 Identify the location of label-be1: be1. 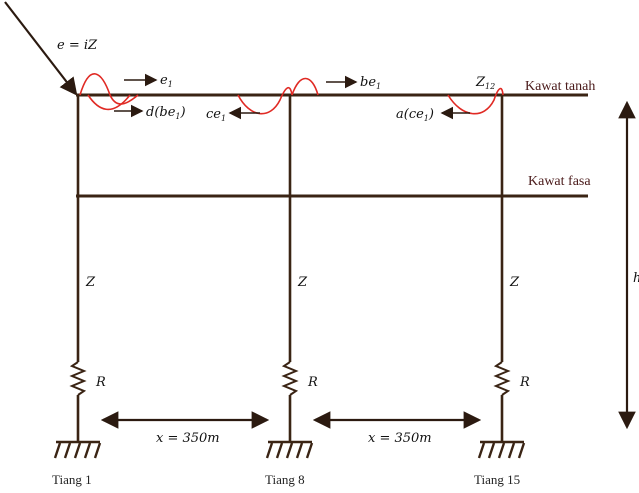
(370, 83).